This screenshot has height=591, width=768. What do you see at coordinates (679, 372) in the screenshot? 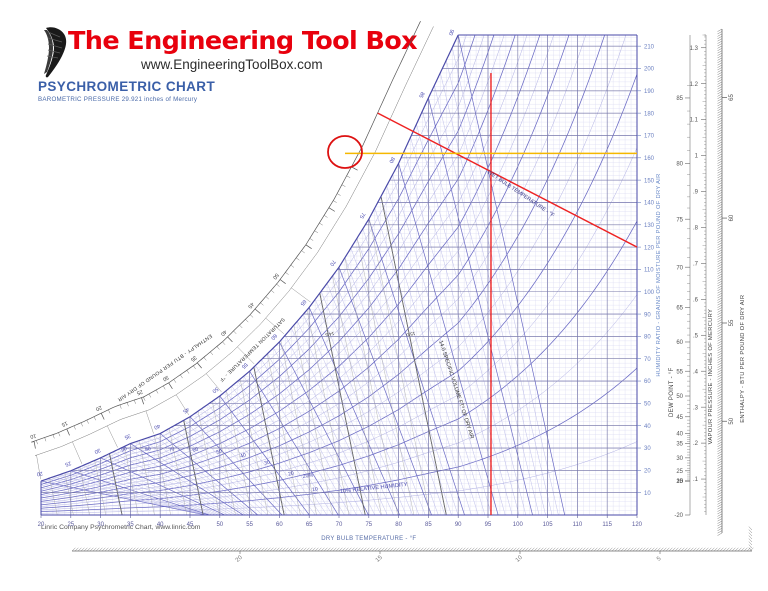
I see `dew-point-tick-label: 55` at bounding box center [679, 372].